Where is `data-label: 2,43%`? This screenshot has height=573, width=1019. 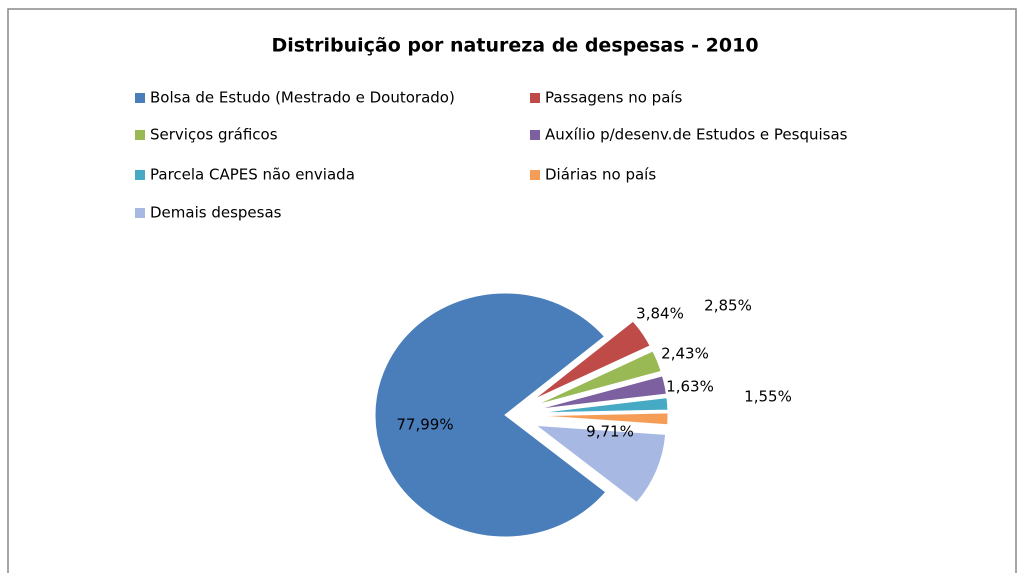
data-label: 2,43% is located at coordinates (685, 354).